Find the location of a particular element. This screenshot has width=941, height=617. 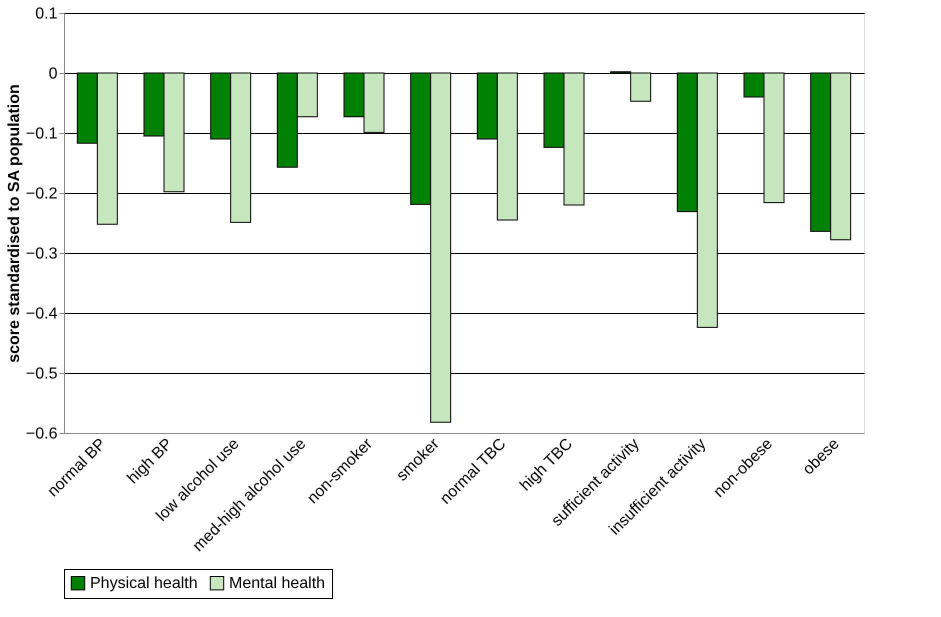

y-tick-label: −0.6 is located at coordinates (42, 434).